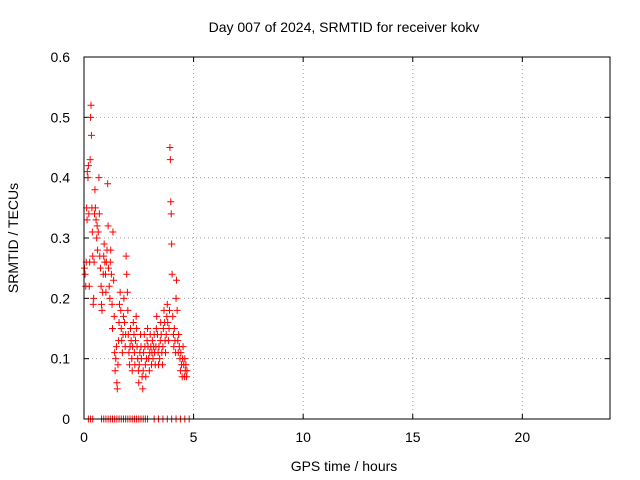 The height and width of the screenshot is (480, 640). Describe the element at coordinates (13, 238) in the screenshot. I see `y-axis-label: SRMTID / TECUs` at that location.